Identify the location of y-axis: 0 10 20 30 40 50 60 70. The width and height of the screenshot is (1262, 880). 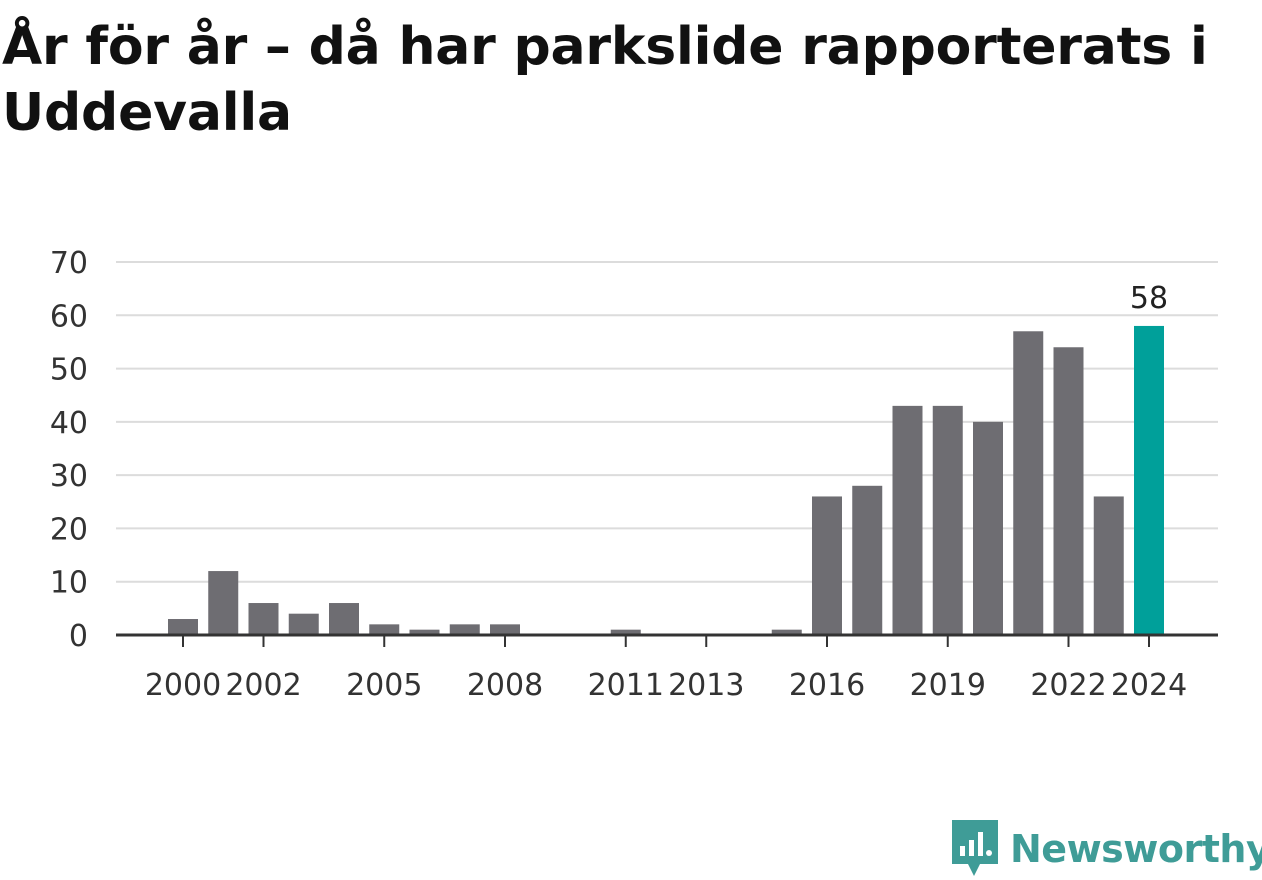
(69, 450).